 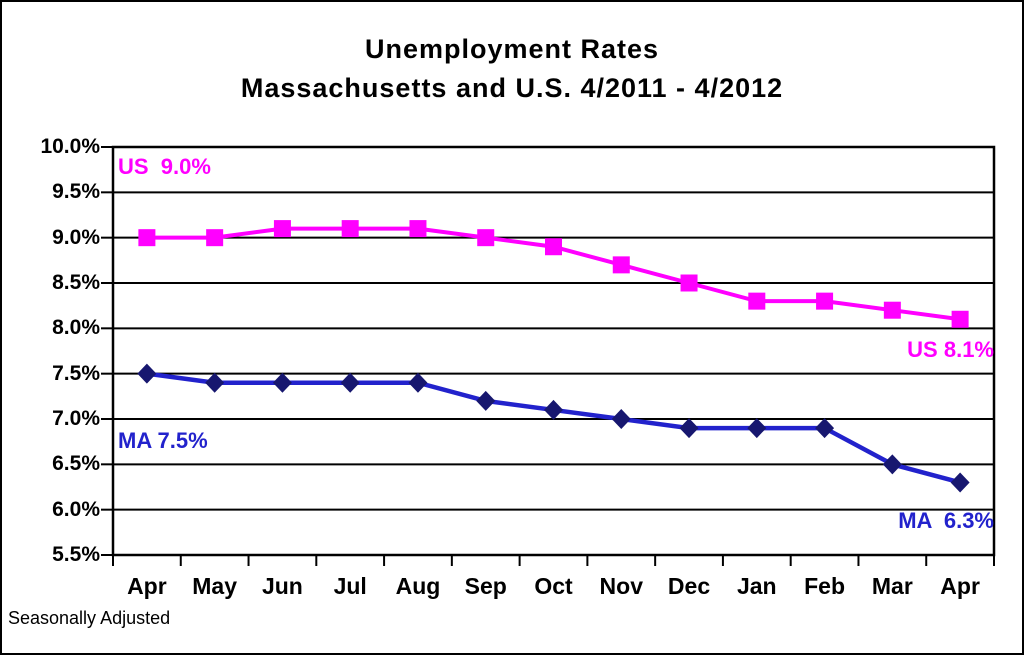 What do you see at coordinates (512, 88) in the screenshot?
I see `chart-title-line2: Massachusetts and U.S. 4/2011 - 4/2012` at bounding box center [512, 88].